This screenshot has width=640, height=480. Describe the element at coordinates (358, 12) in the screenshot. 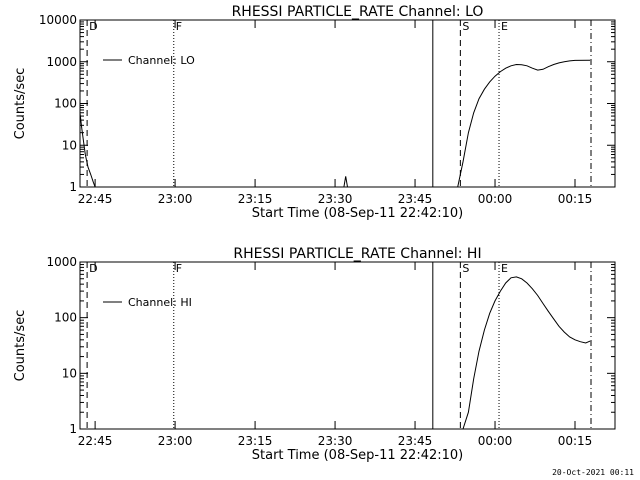

I see `chart-title: RHESSI PARTICLE_RATE Channel: LO` at that location.